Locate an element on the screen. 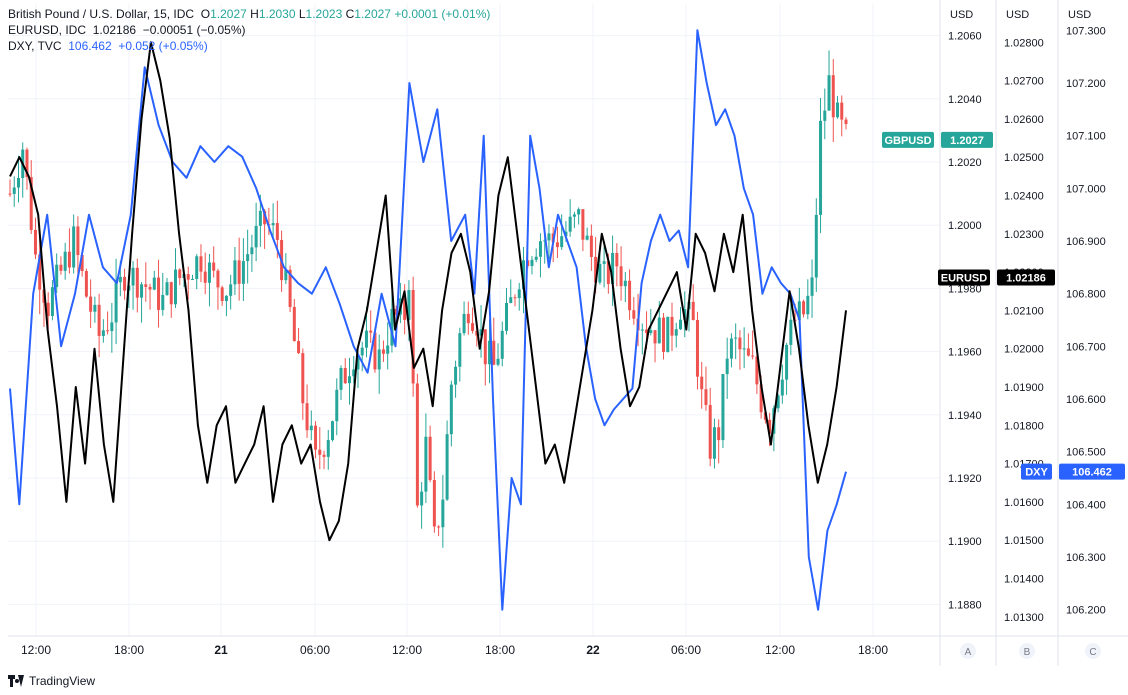 The height and width of the screenshot is (695, 1128). y-tick-label: 106.800 is located at coordinates (1086, 295).